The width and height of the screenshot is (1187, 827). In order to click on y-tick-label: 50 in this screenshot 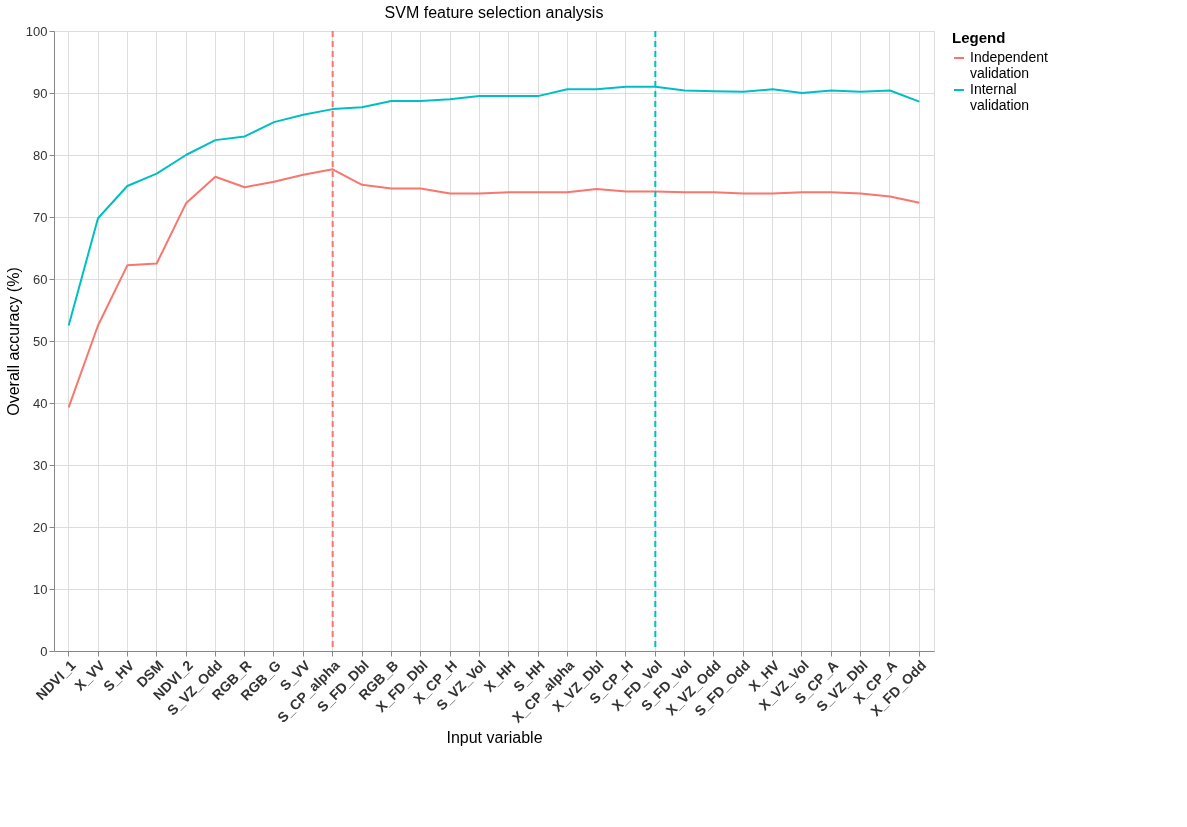, I will do `click(40, 341)`.